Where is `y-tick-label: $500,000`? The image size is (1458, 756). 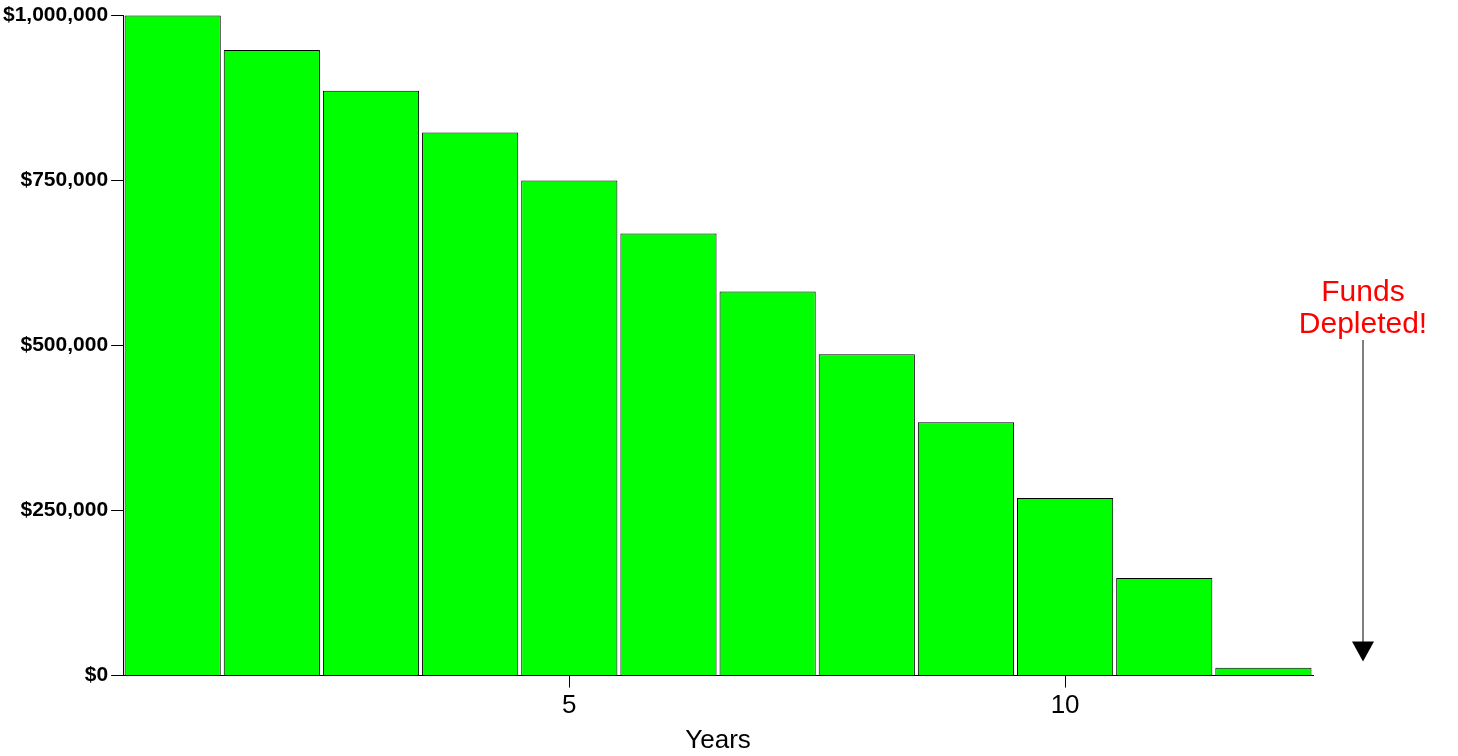 y-tick-label: $500,000 is located at coordinates (64, 344).